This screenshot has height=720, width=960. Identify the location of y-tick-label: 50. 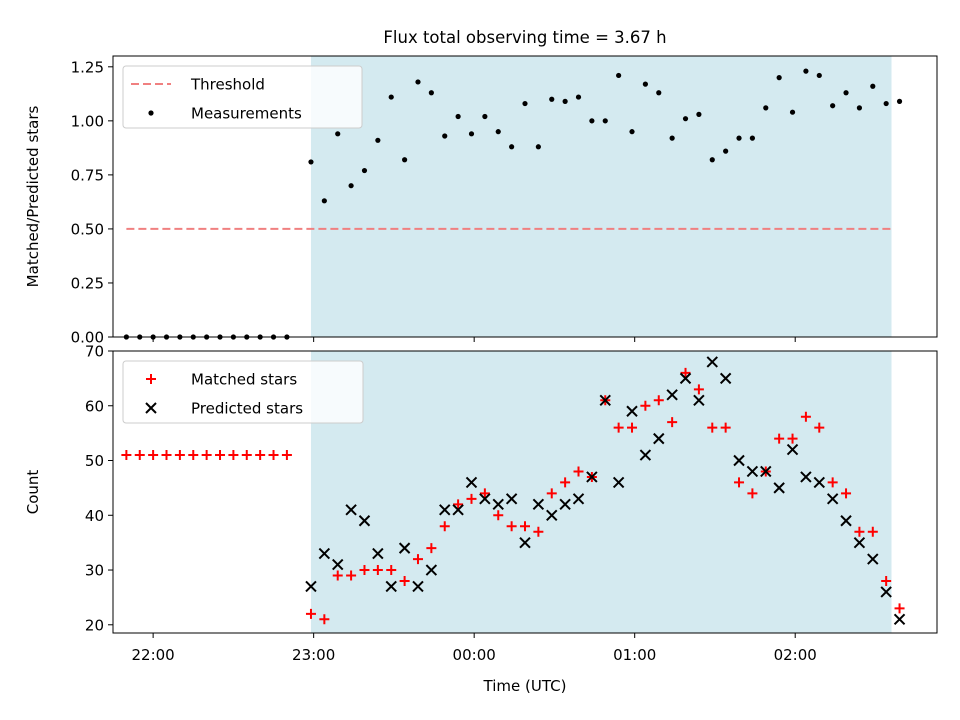
(94, 461).